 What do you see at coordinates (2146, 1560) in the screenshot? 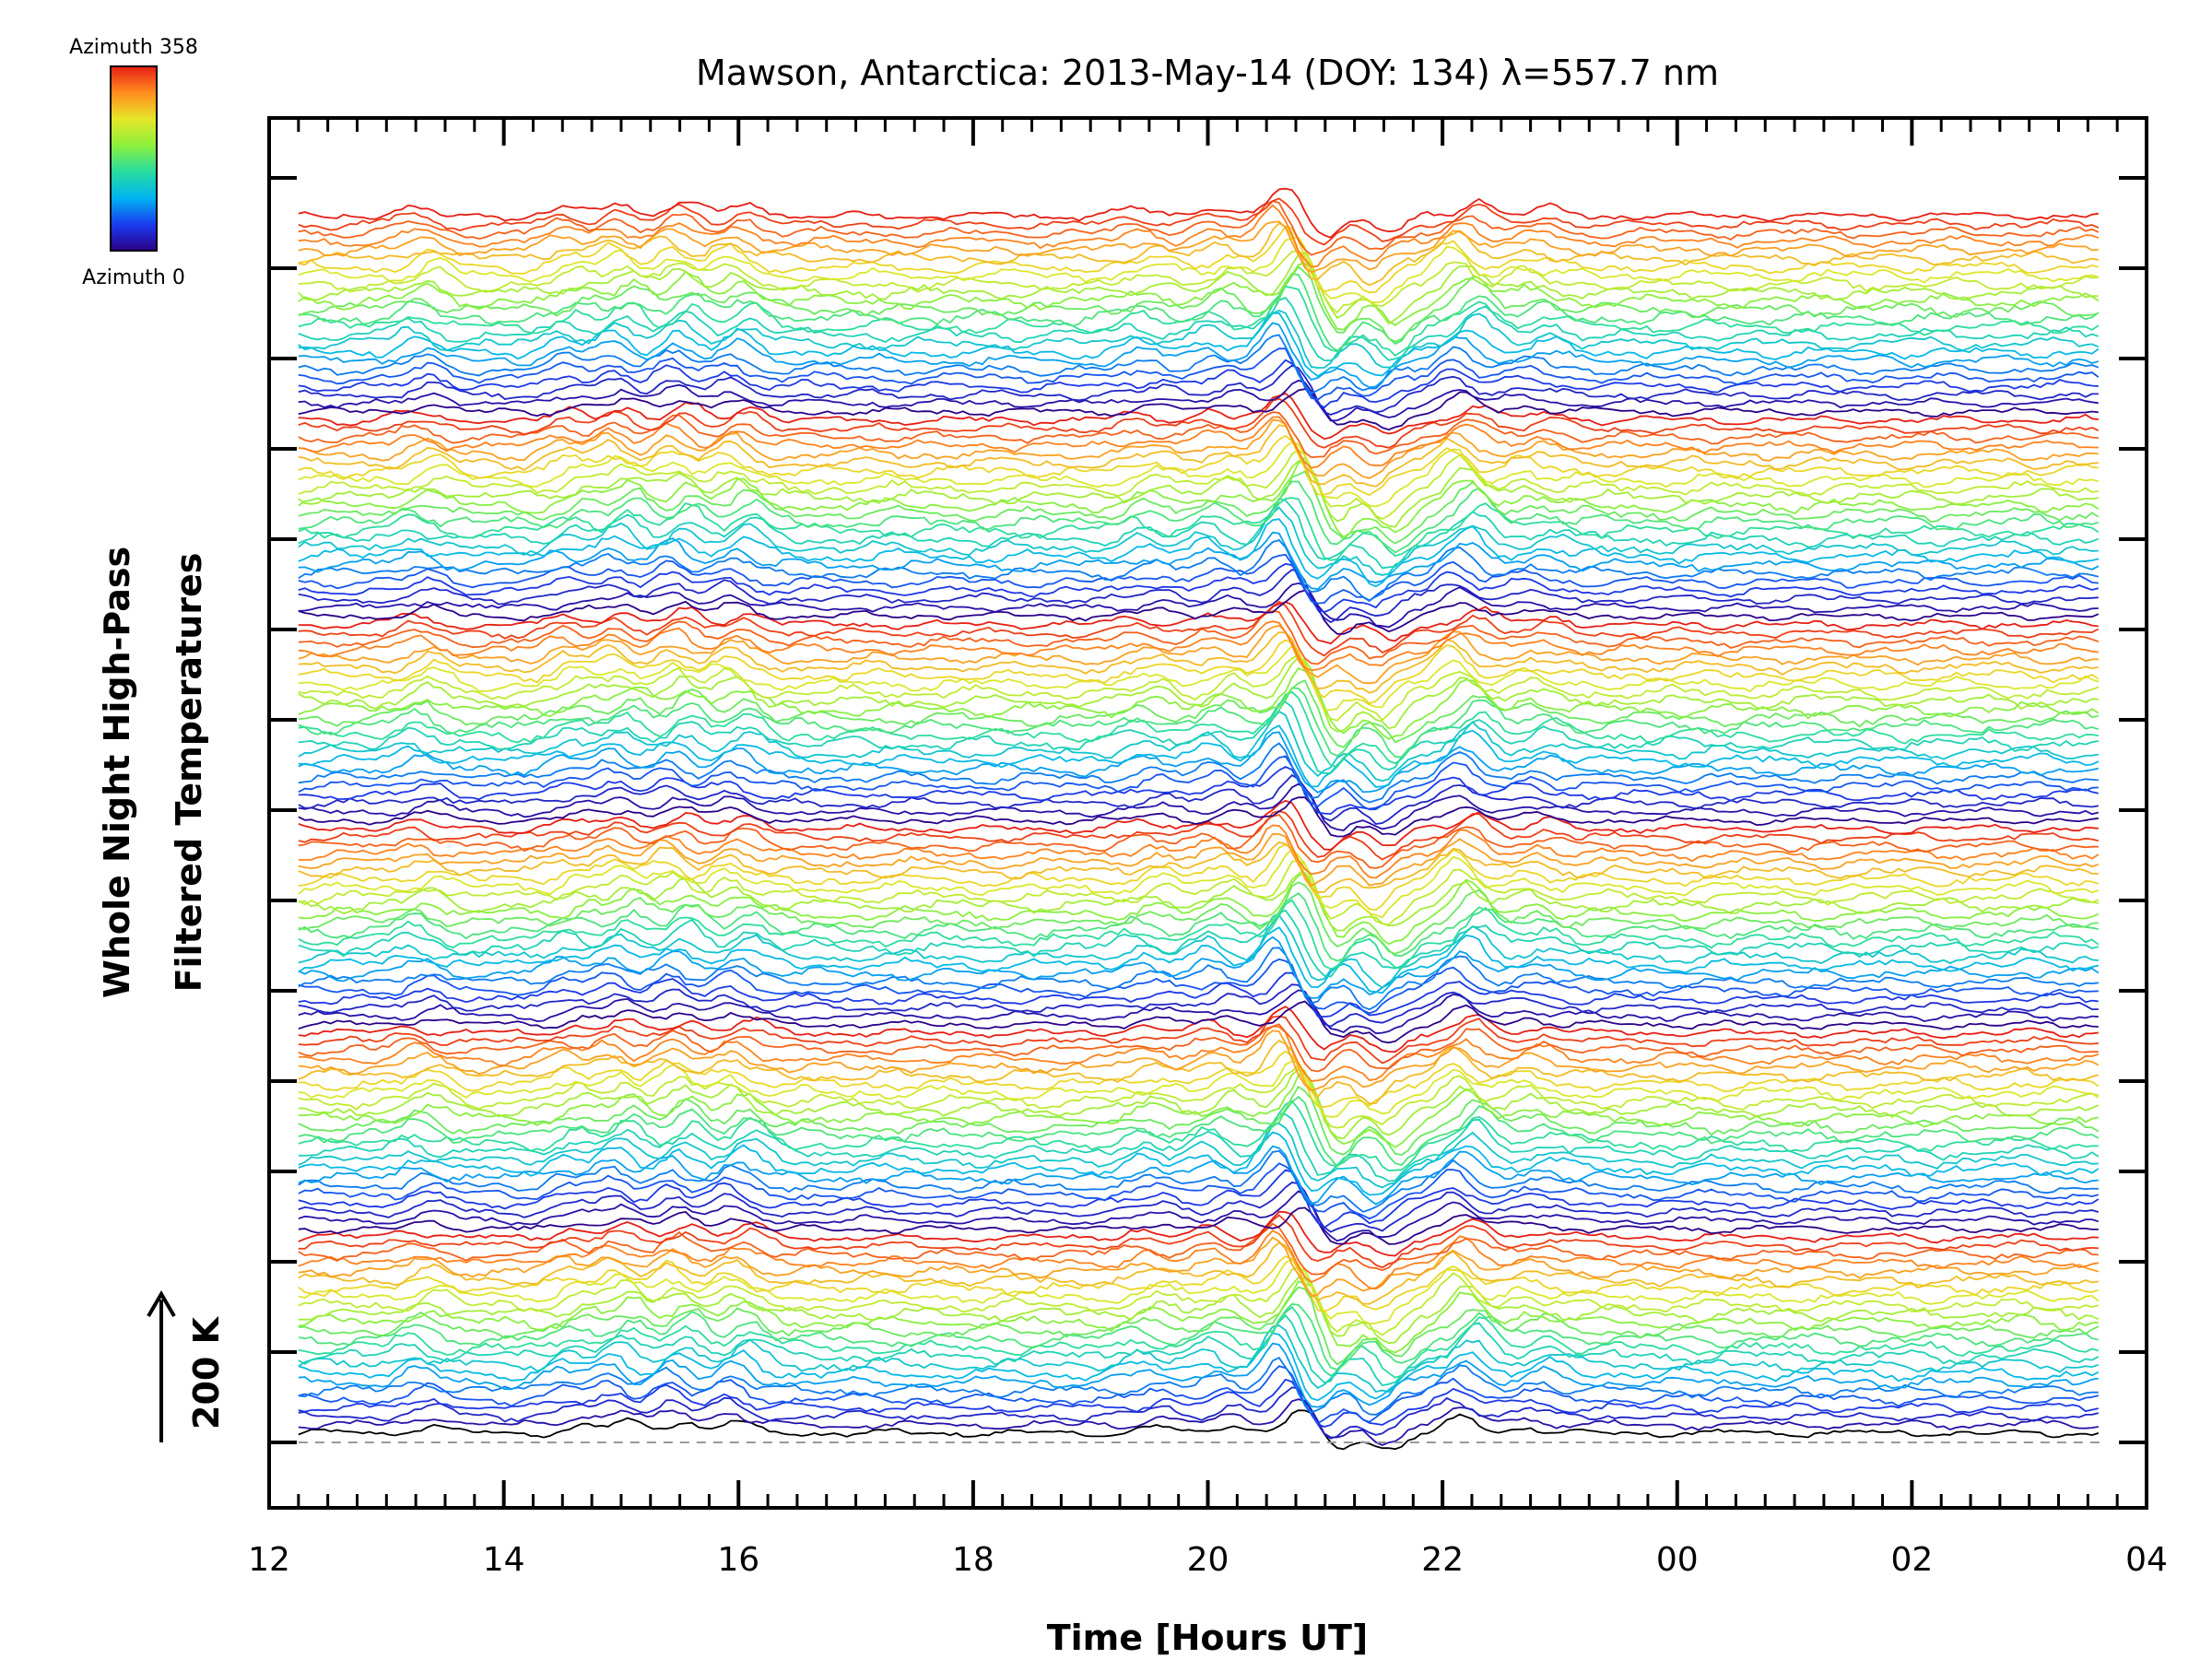
I see `x-tick-label: 04` at bounding box center [2146, 1560].